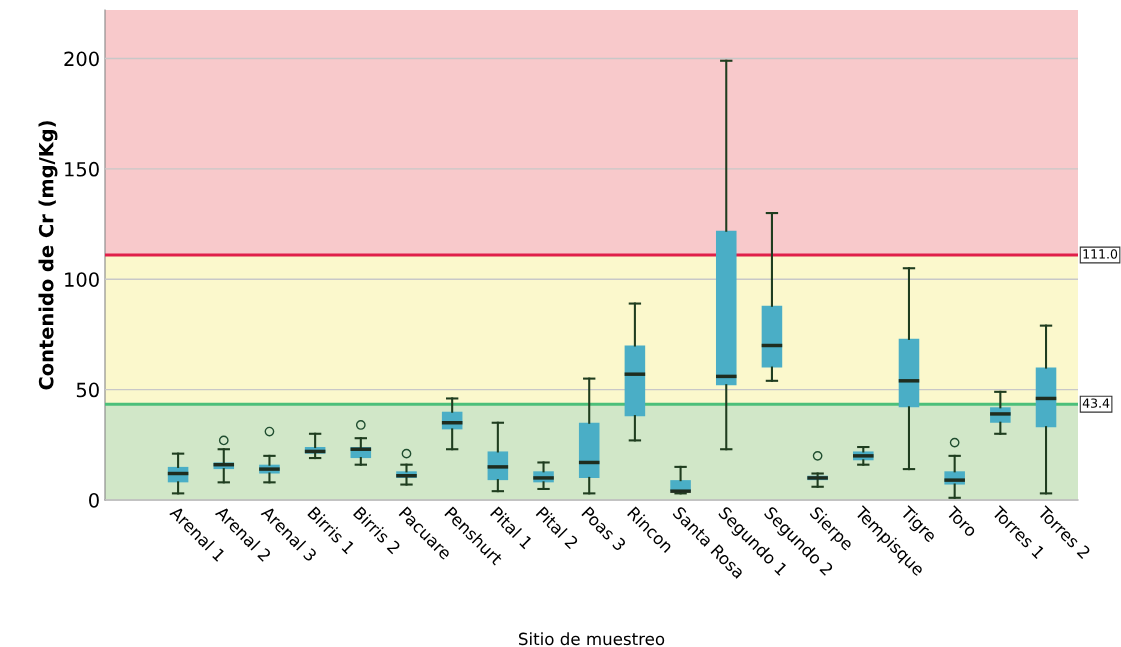 This screenshot has width=1121, height=647. Describe the element at coordinates (1096, 403) in the screenshot. I see `ref-line-label: 43.4` at that location.